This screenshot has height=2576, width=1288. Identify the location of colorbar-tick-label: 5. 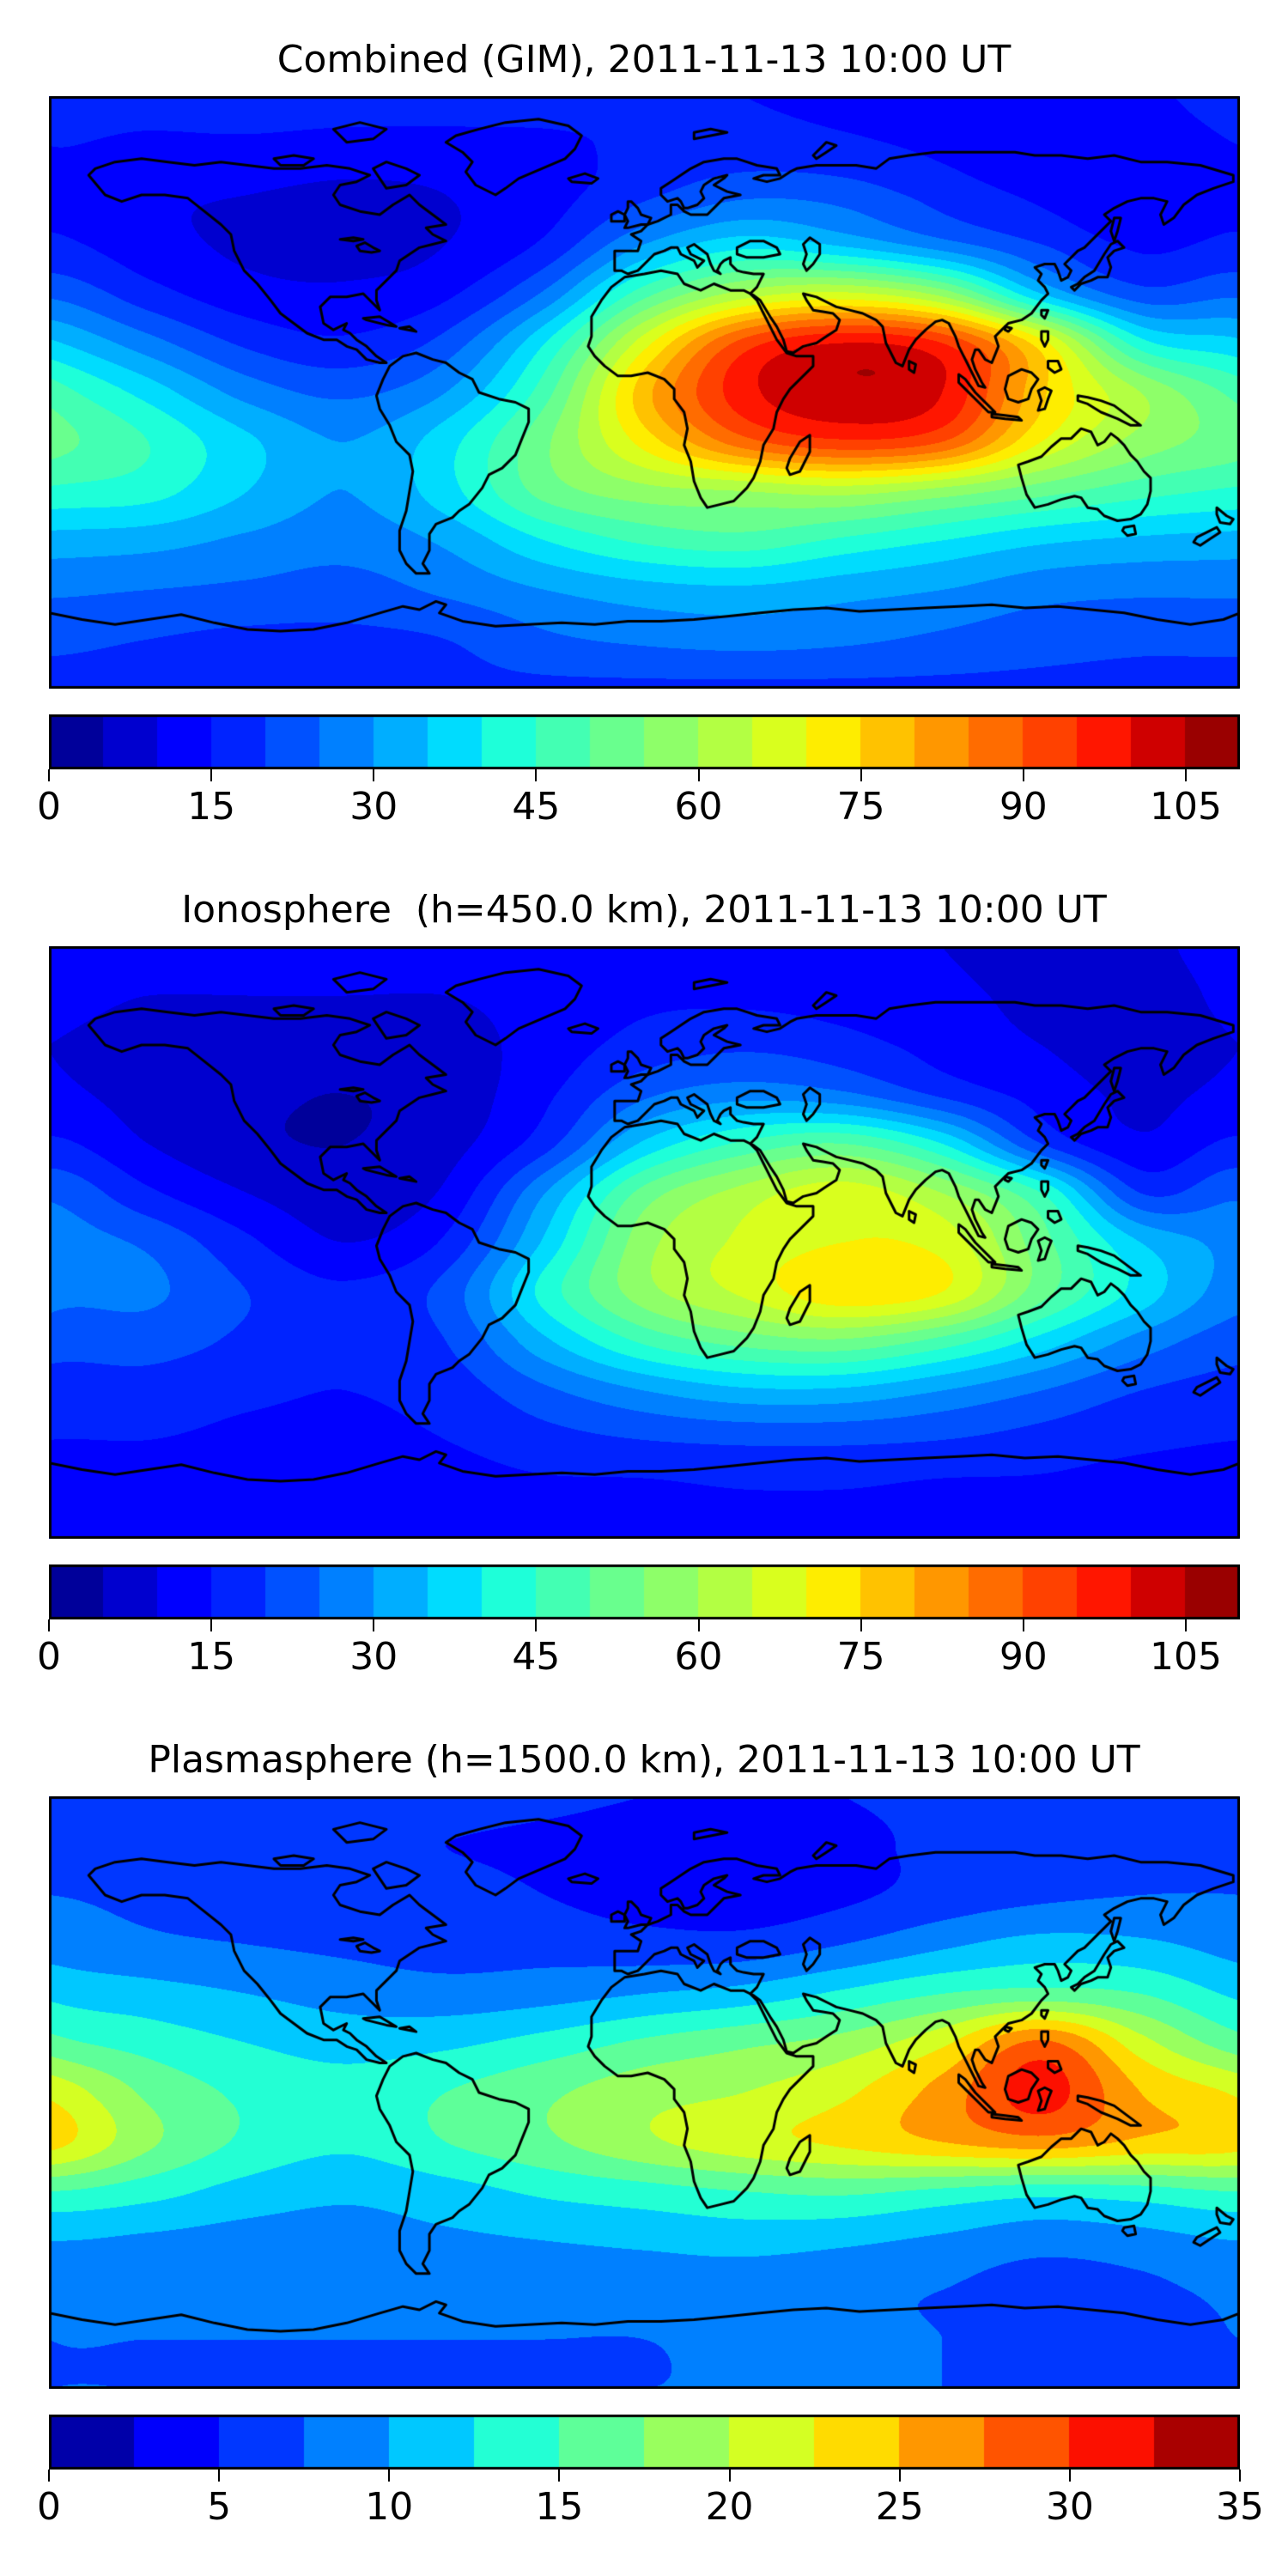
(219, 2507).